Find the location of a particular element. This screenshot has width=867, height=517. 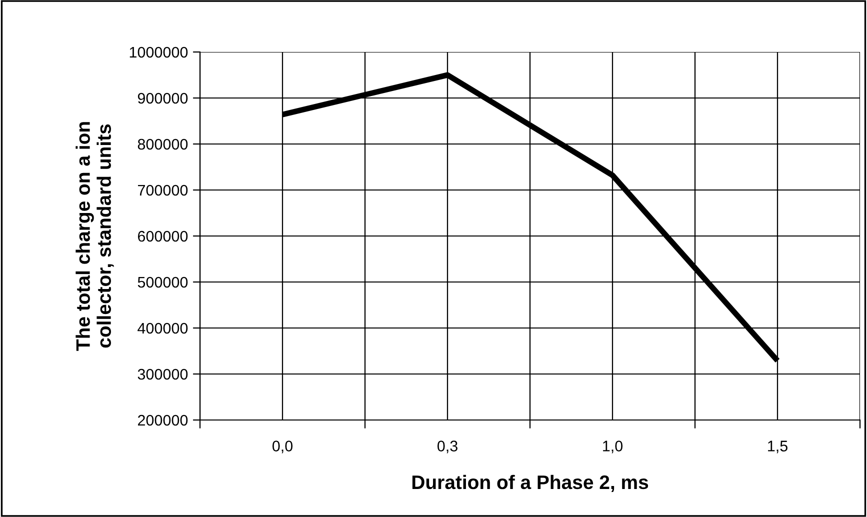

y-tick-label: 700000 is located at coordinates (163, 190).